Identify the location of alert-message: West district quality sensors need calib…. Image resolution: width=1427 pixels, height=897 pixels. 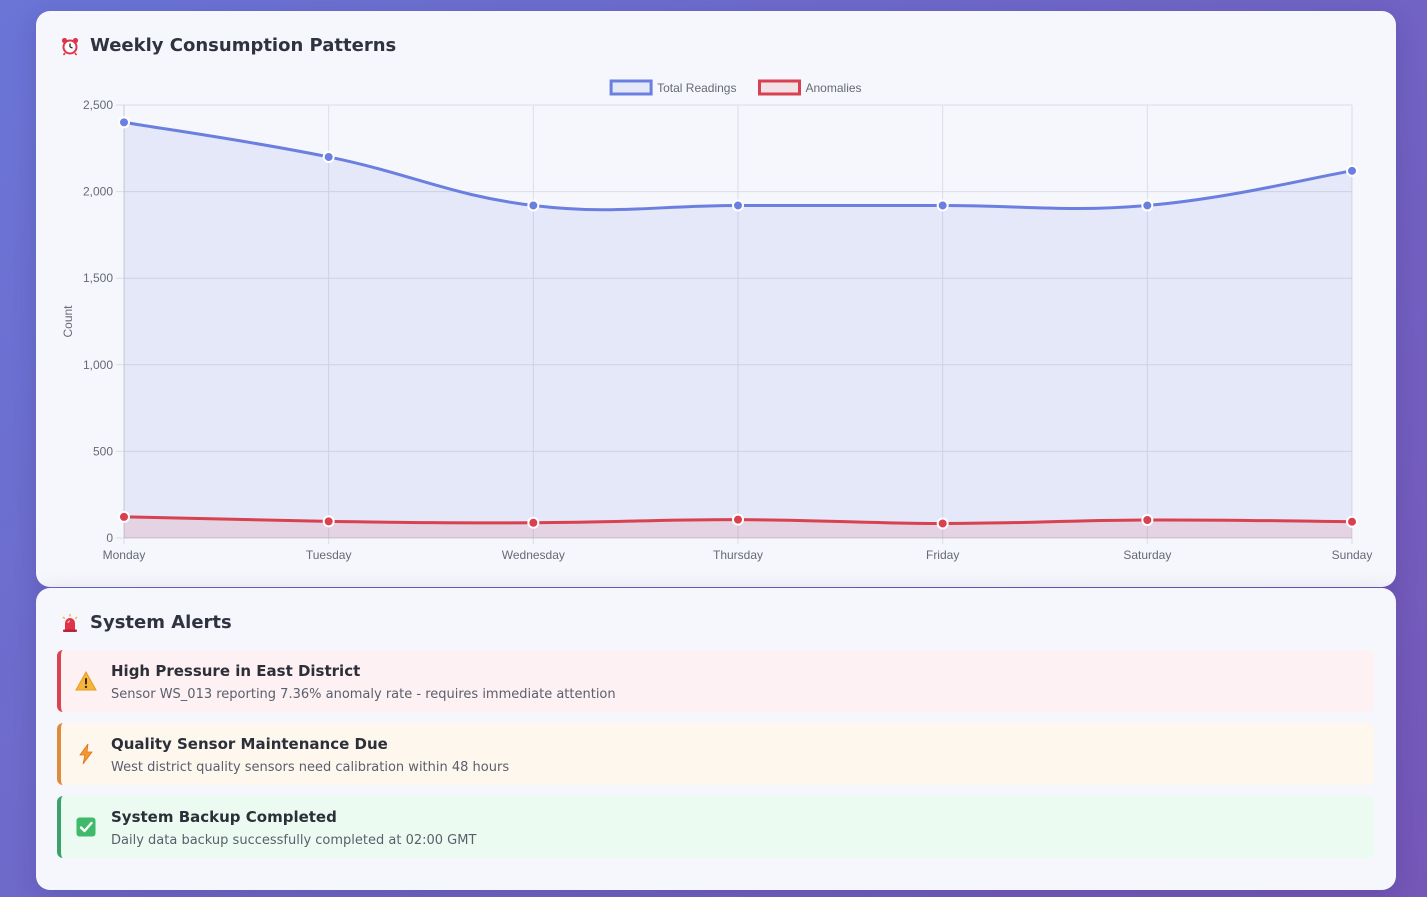
(310, 767).